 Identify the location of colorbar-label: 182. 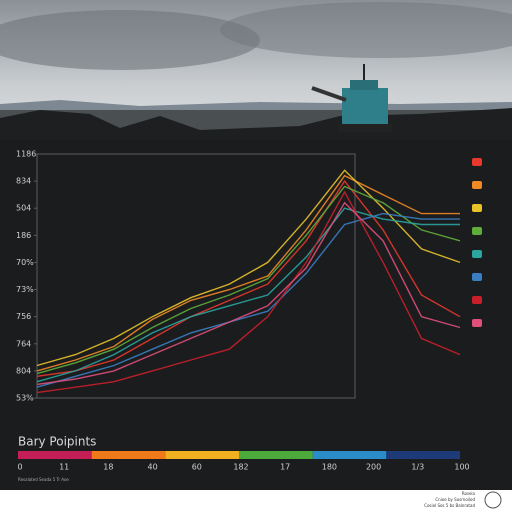
(240, 467).